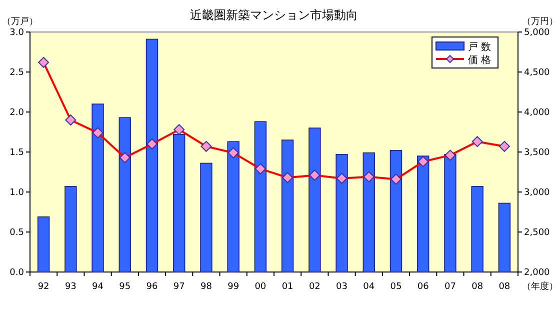 The image size is (560, 330). What do you see at coordinates (537, 193) in the screenshot?
I see `y2-tick-label: 3,000` at bounding box center [537, 193].